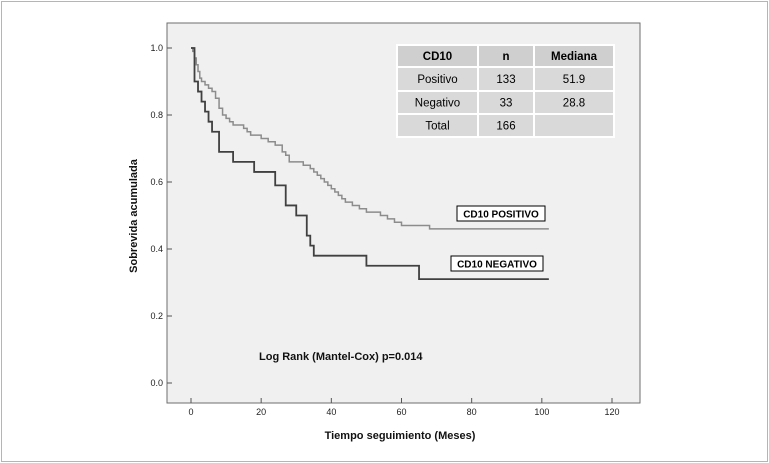 This screenshot has width=769, height=463. What do you see at coordinates (505, 57) in the screenshot?
I see `table-header-cell: n` at bounding box center [505, 57].